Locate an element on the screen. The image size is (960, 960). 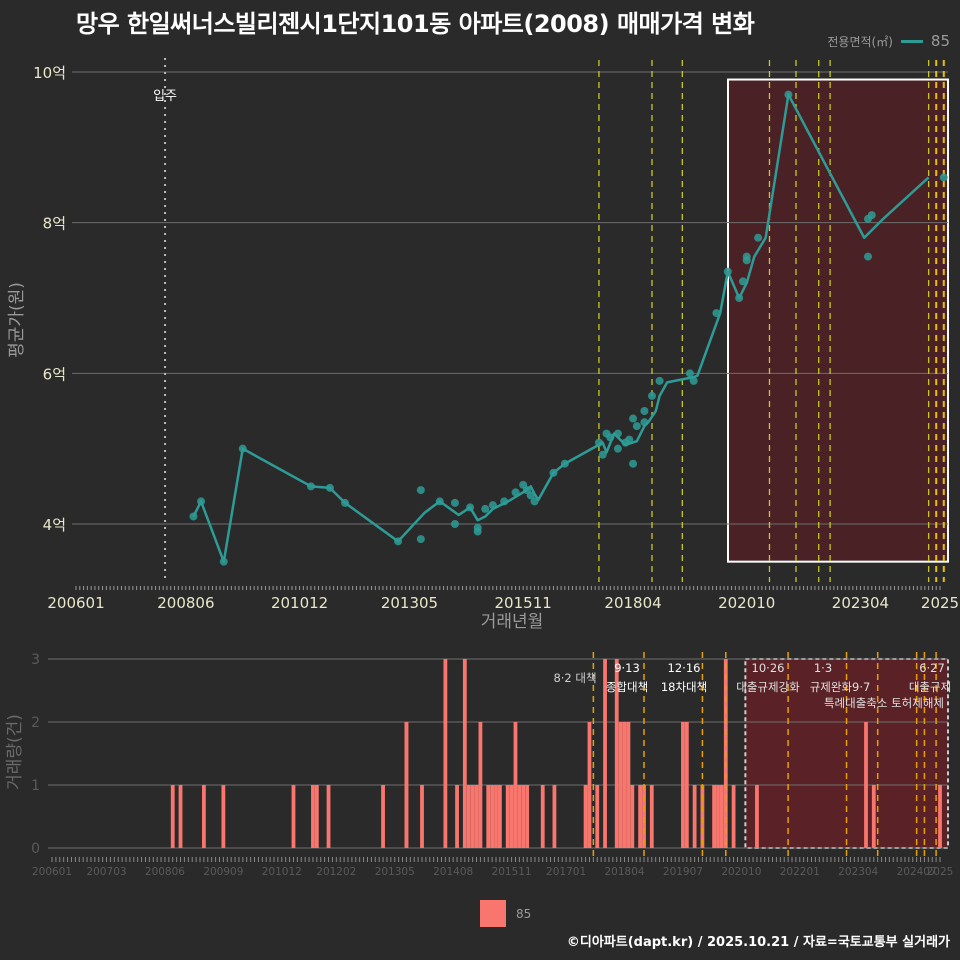
x-tick-label: 202407 is located at coordinates (917, 872).